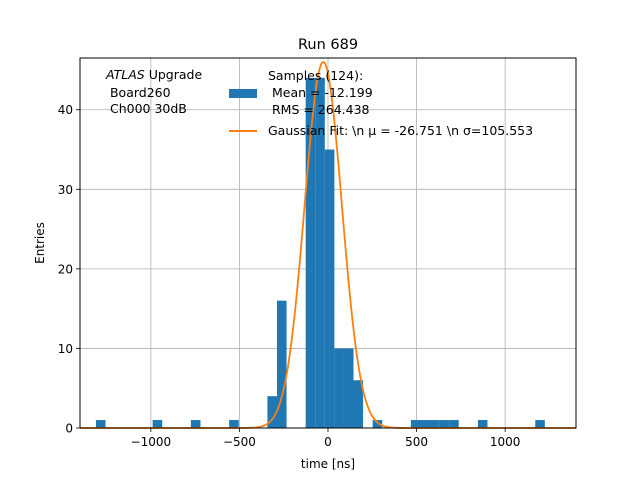 The image size is (640, 480). Describe the element at coordinates (151, 442) in the screenshot. I see `x-tick-label: −1000` at that location.